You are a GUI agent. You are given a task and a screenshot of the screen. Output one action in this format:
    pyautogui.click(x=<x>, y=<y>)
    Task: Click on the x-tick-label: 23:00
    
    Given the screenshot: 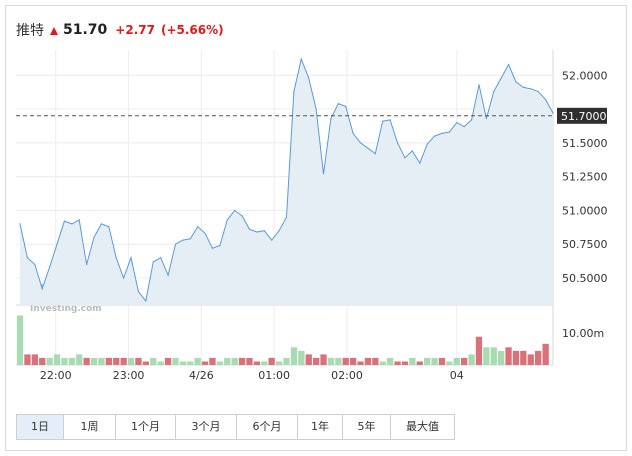 What is the action you would take?
    pyautogui.click(x=129, y=375)
    